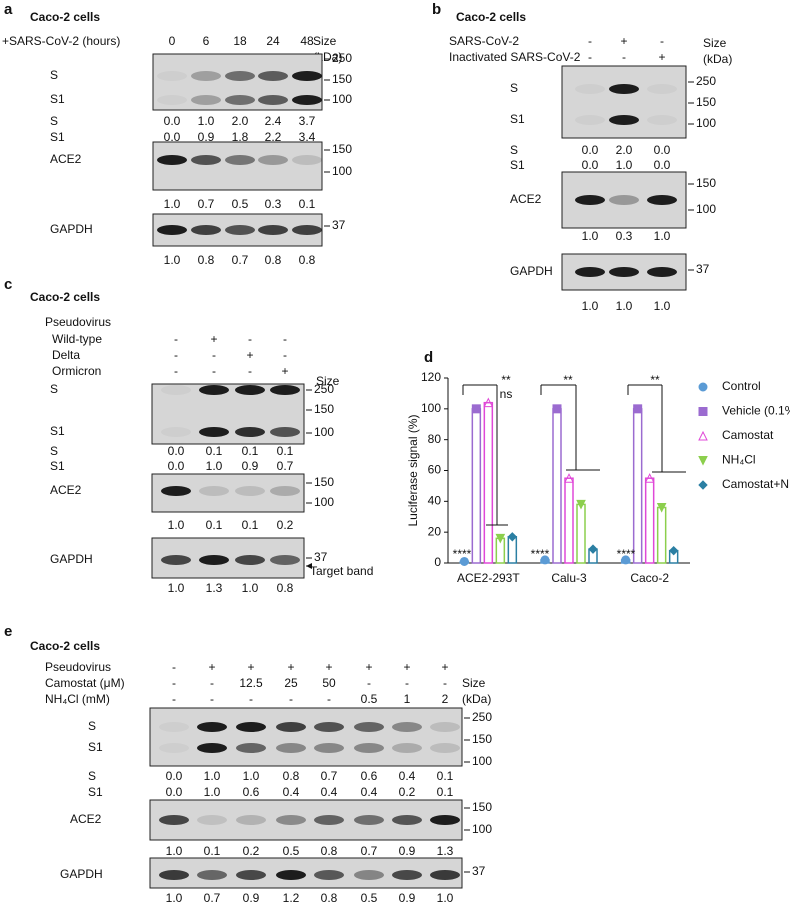 This screenshot has width=790, height=907. What do you see at coordinates (756, 411) in the screenshot?
I see `legend-label: Vehicle (0.1% DMSO)` at bounding box center [756, 411].